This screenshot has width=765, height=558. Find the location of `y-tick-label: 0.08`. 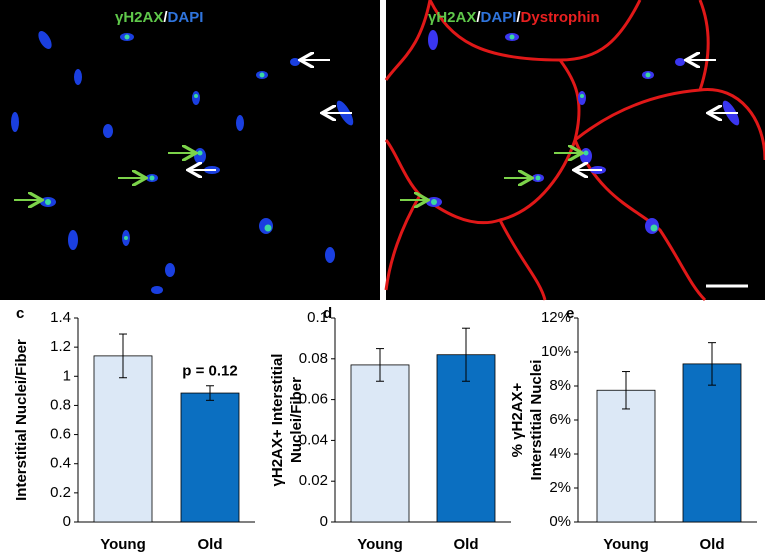

y-tick-label: 0.08 is located at coordinates (313, 358).